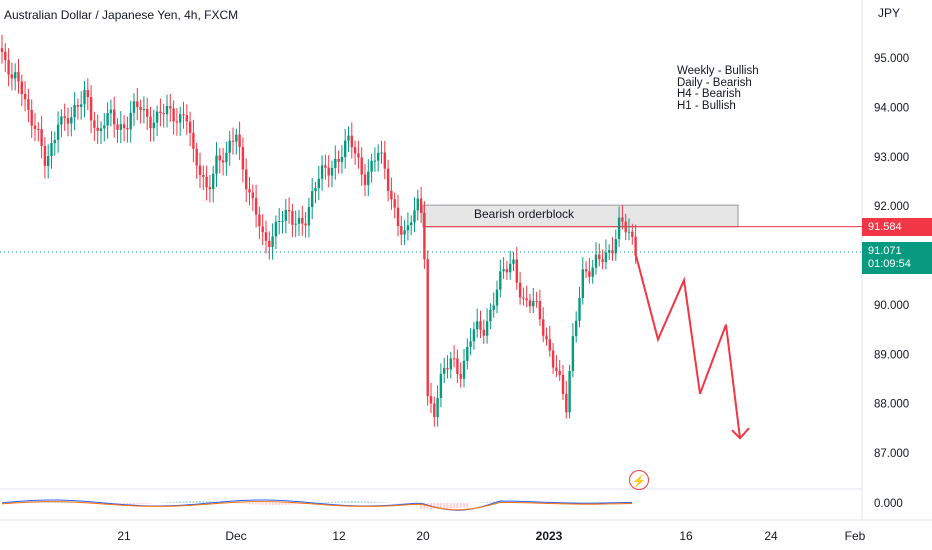 This screenshot has height=550, width=932. What do you see at coordinates (891, 207) in the screenshot?
I see `y-tick-label: 92.000` at bounding box center [891, 207].